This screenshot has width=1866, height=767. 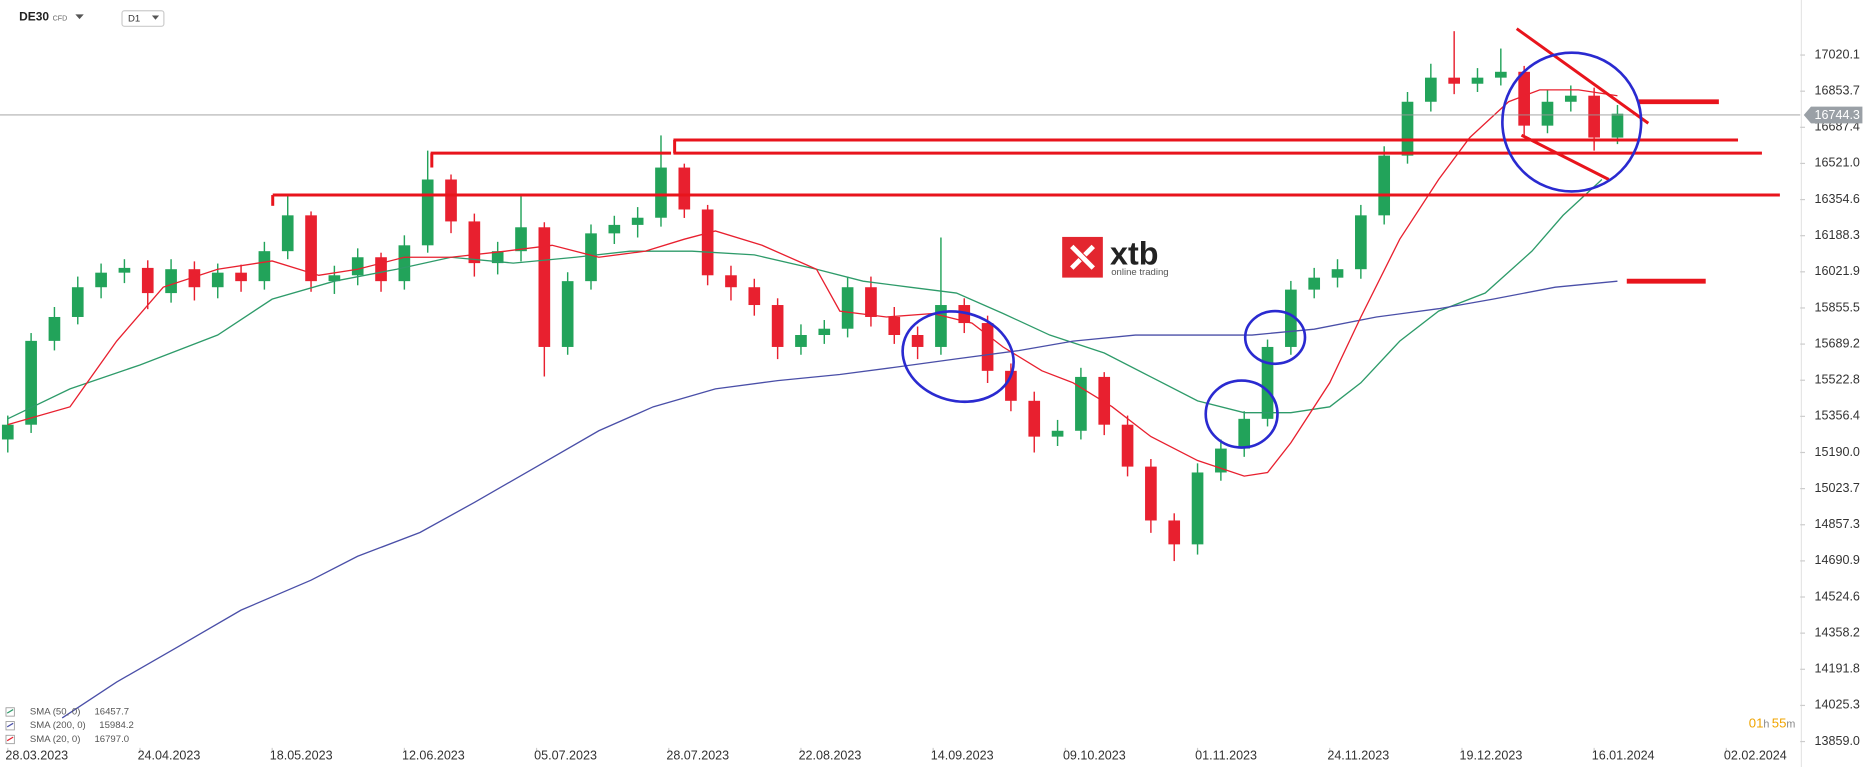 I want to click on countdown-h: h, so click(x=1766, y=725).